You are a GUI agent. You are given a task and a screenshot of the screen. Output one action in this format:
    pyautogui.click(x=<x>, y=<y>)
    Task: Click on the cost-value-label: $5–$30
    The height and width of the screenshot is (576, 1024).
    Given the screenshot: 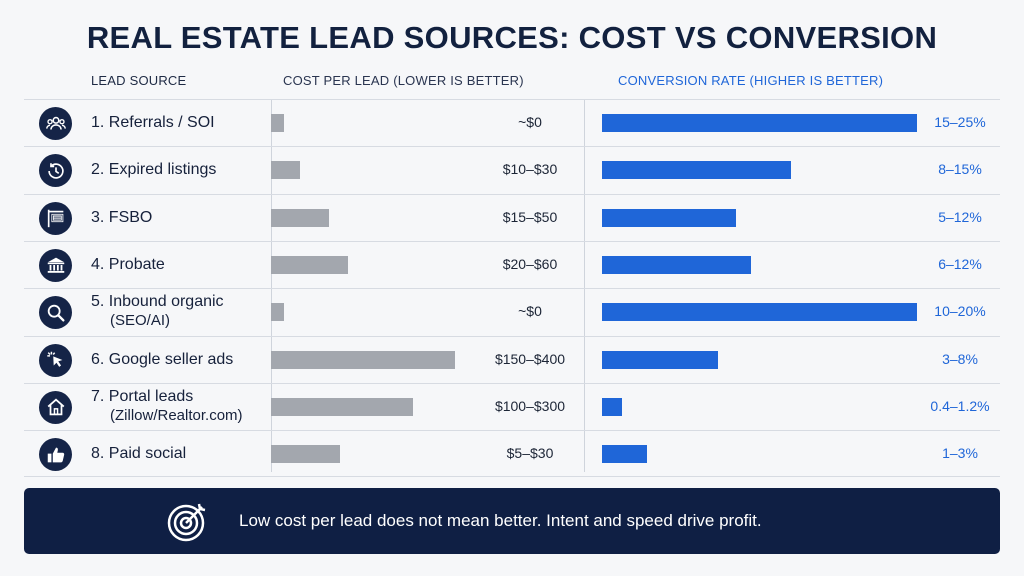 What is the action you would take?
    pyautogui.click(x=530, y=453)
    